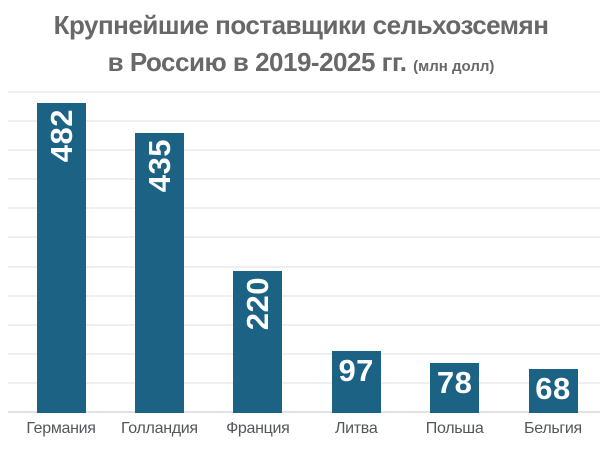  I want to click on x-axis-label: Бельгия, so click(553, 428).